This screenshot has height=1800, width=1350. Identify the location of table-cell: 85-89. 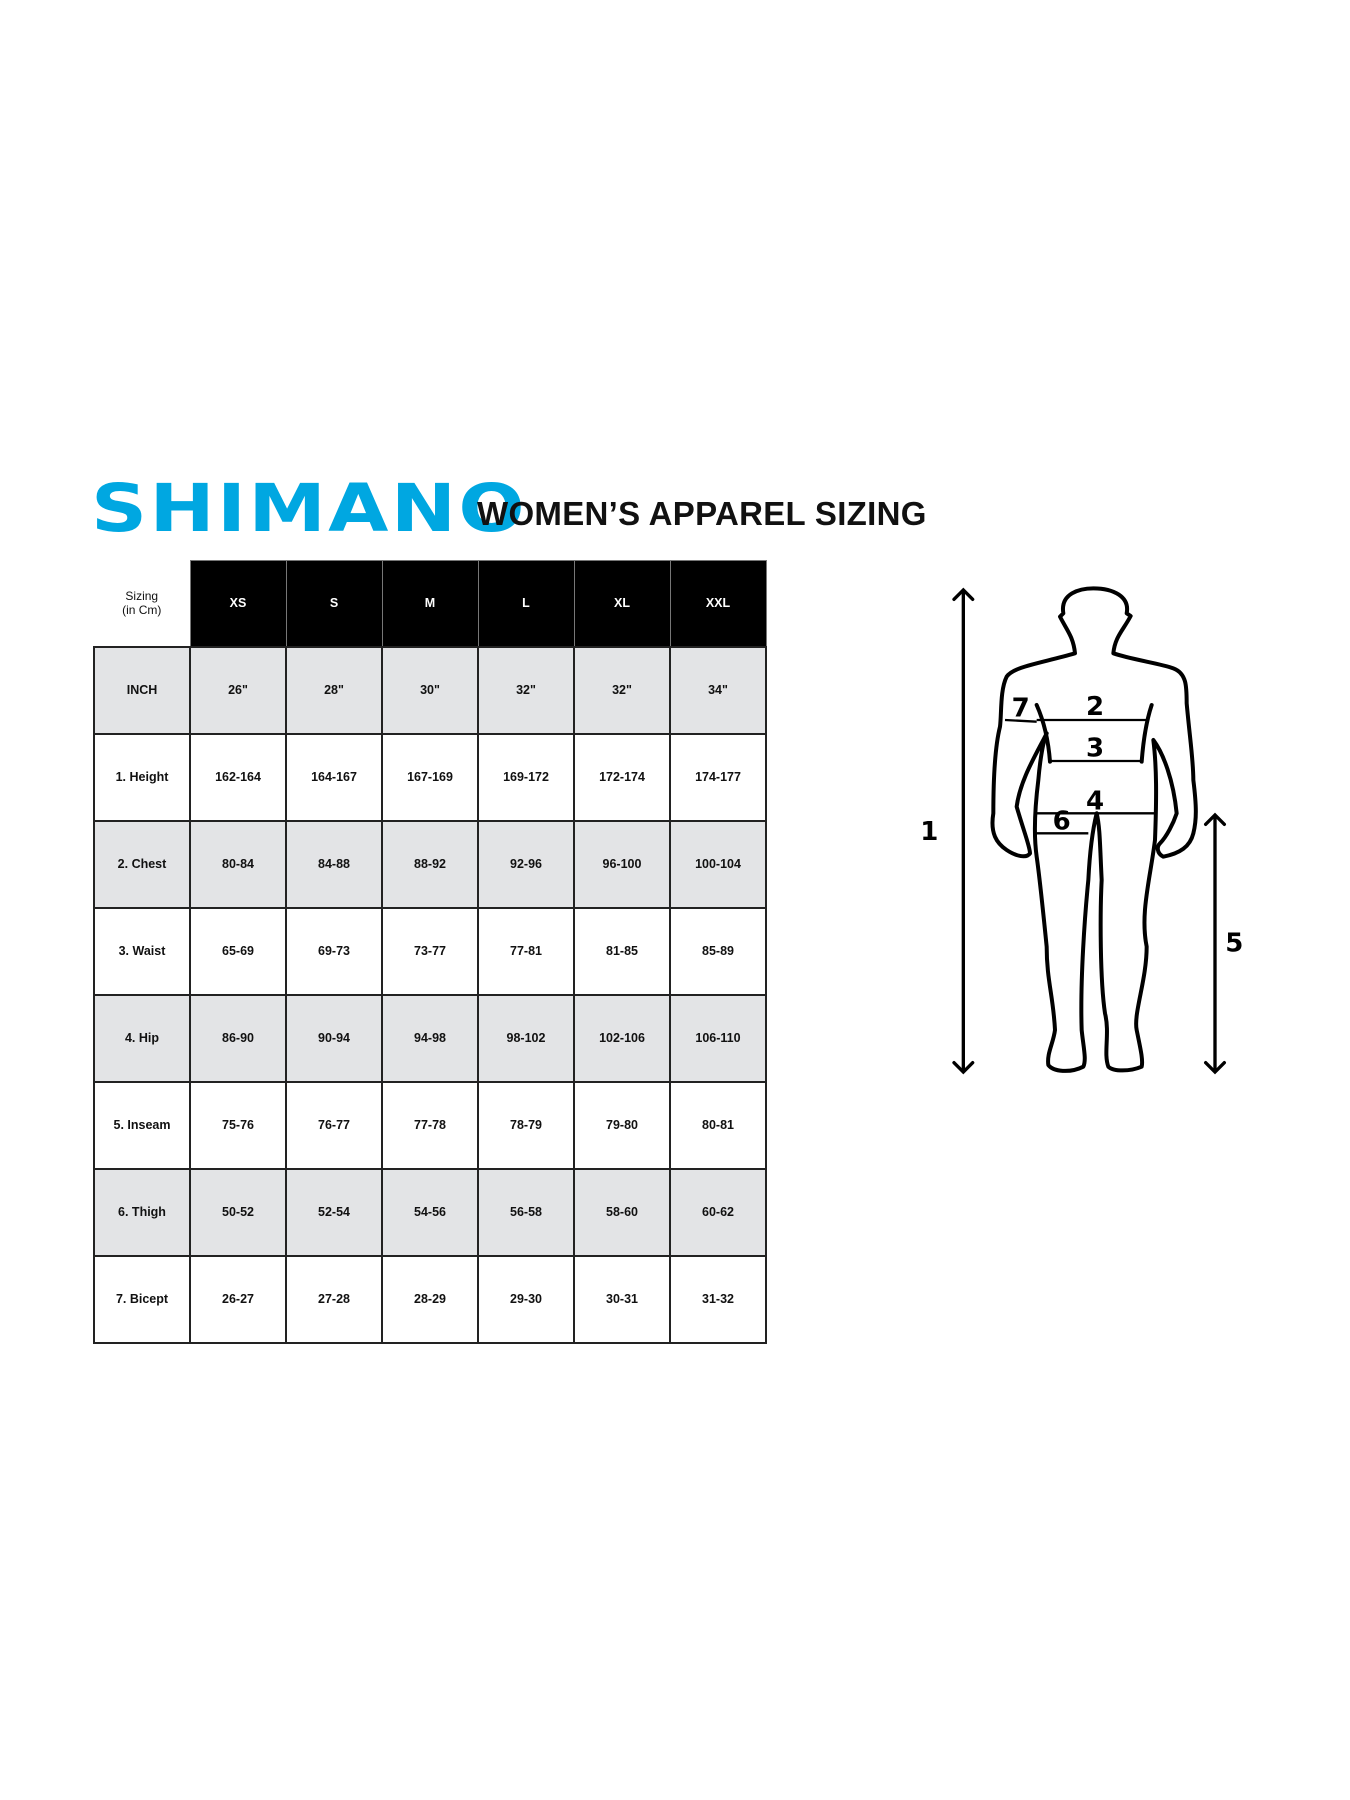
(718, 951).